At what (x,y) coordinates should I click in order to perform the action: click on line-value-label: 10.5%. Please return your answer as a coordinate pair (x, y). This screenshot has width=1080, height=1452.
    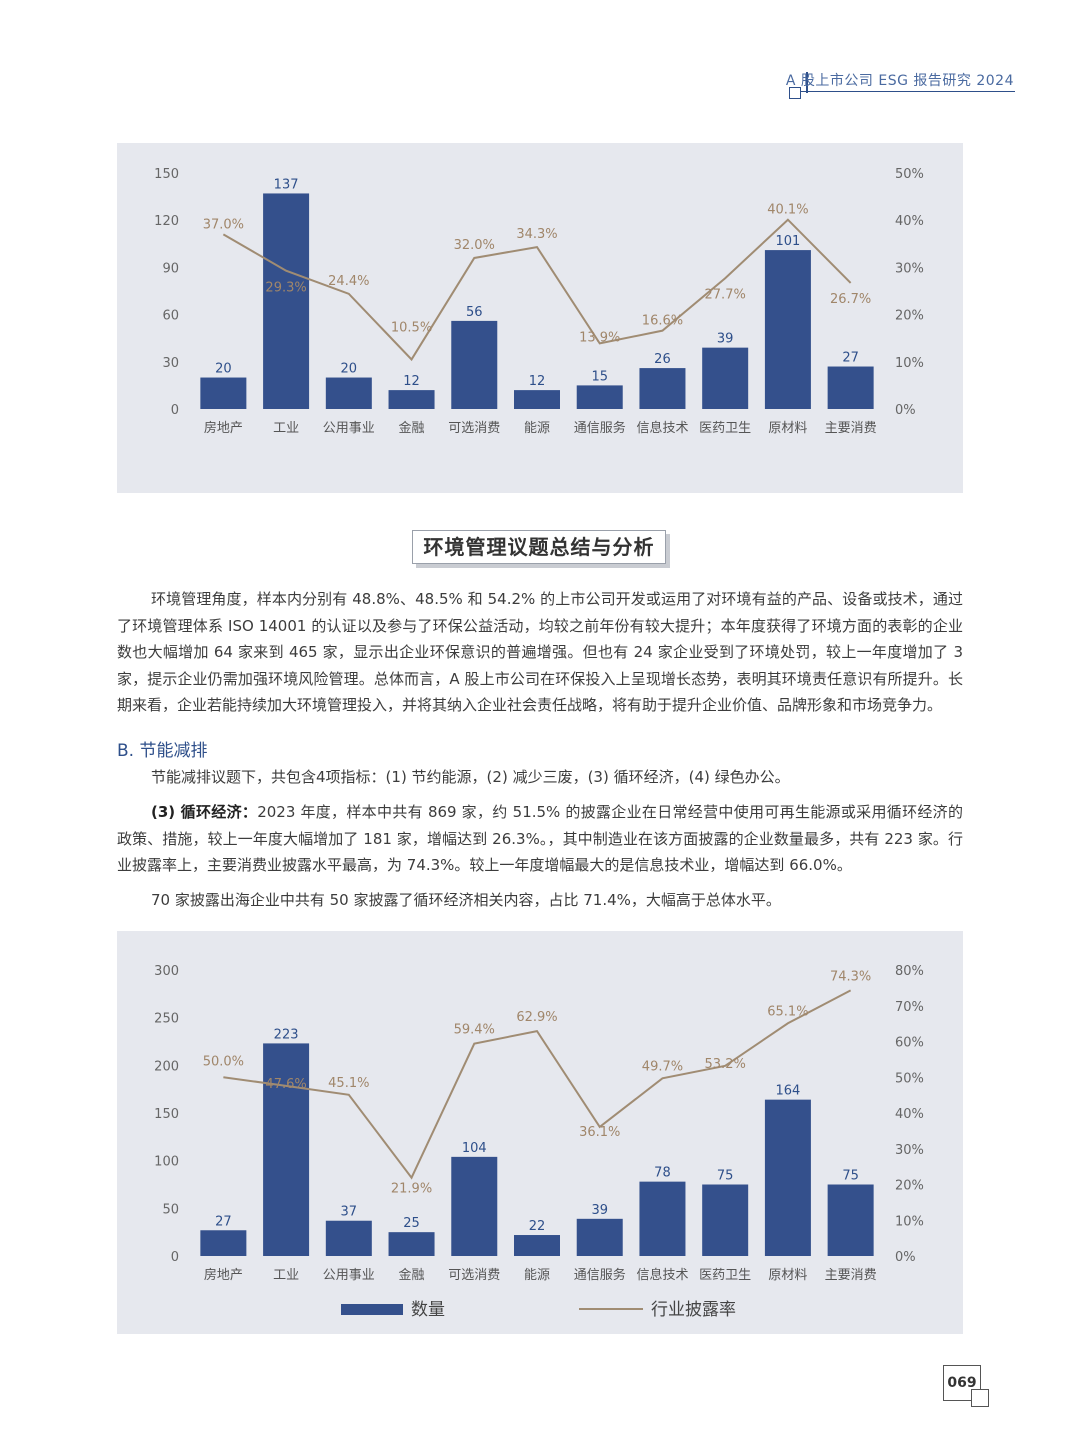
    Looking at the image, I should click on (411, 327).